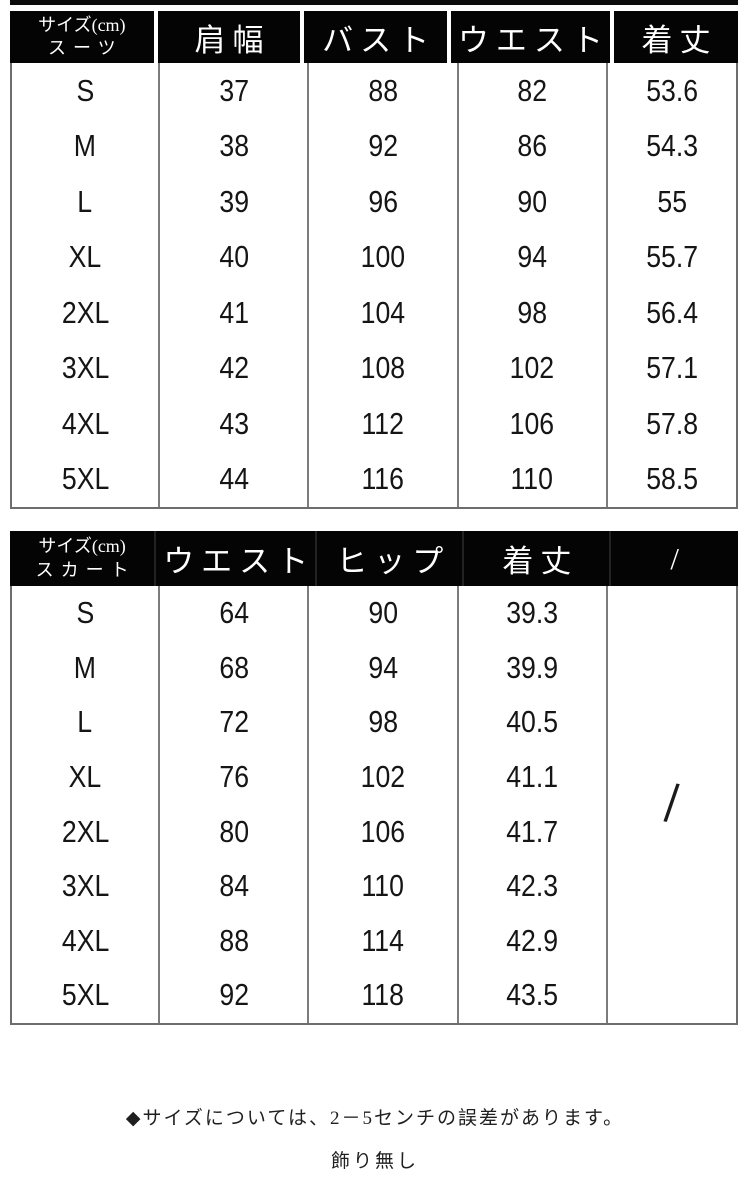 This screenshot has width=750, height=1188. What do you see at coordinates (670, 313) in the screenshot?
I see `measurement-cell: 56.4` at bounding box center [670, 313].